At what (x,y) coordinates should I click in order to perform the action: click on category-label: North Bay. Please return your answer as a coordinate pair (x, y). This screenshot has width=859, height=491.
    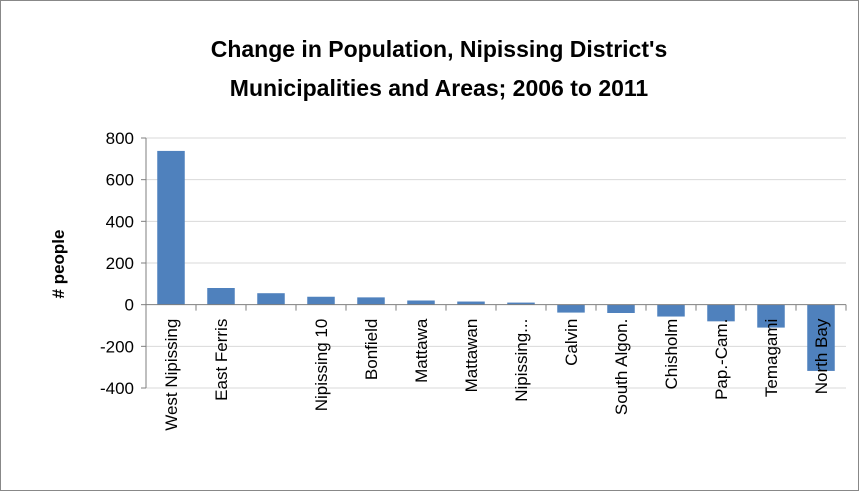
    Looking at the image, I should click on (821, 356).